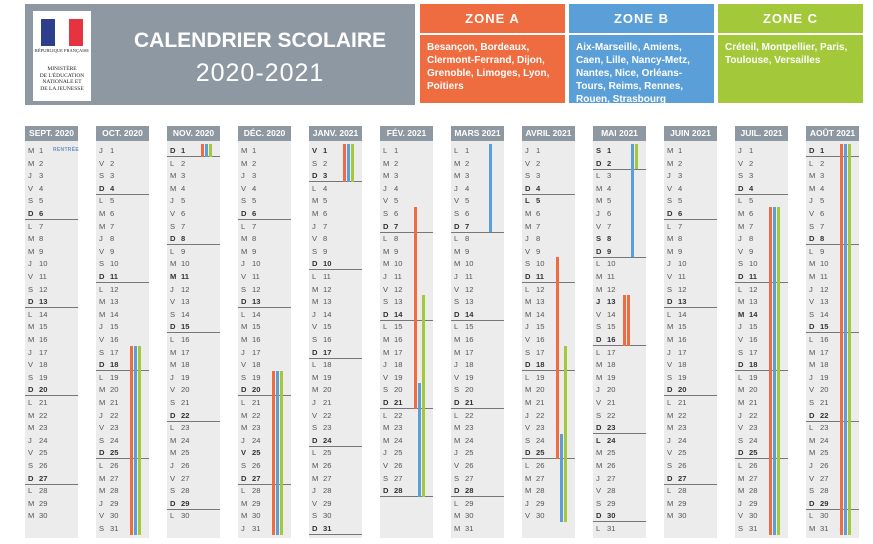 The image size is (873, 544). I want to click on day-row: M 10, so click(832, 263).